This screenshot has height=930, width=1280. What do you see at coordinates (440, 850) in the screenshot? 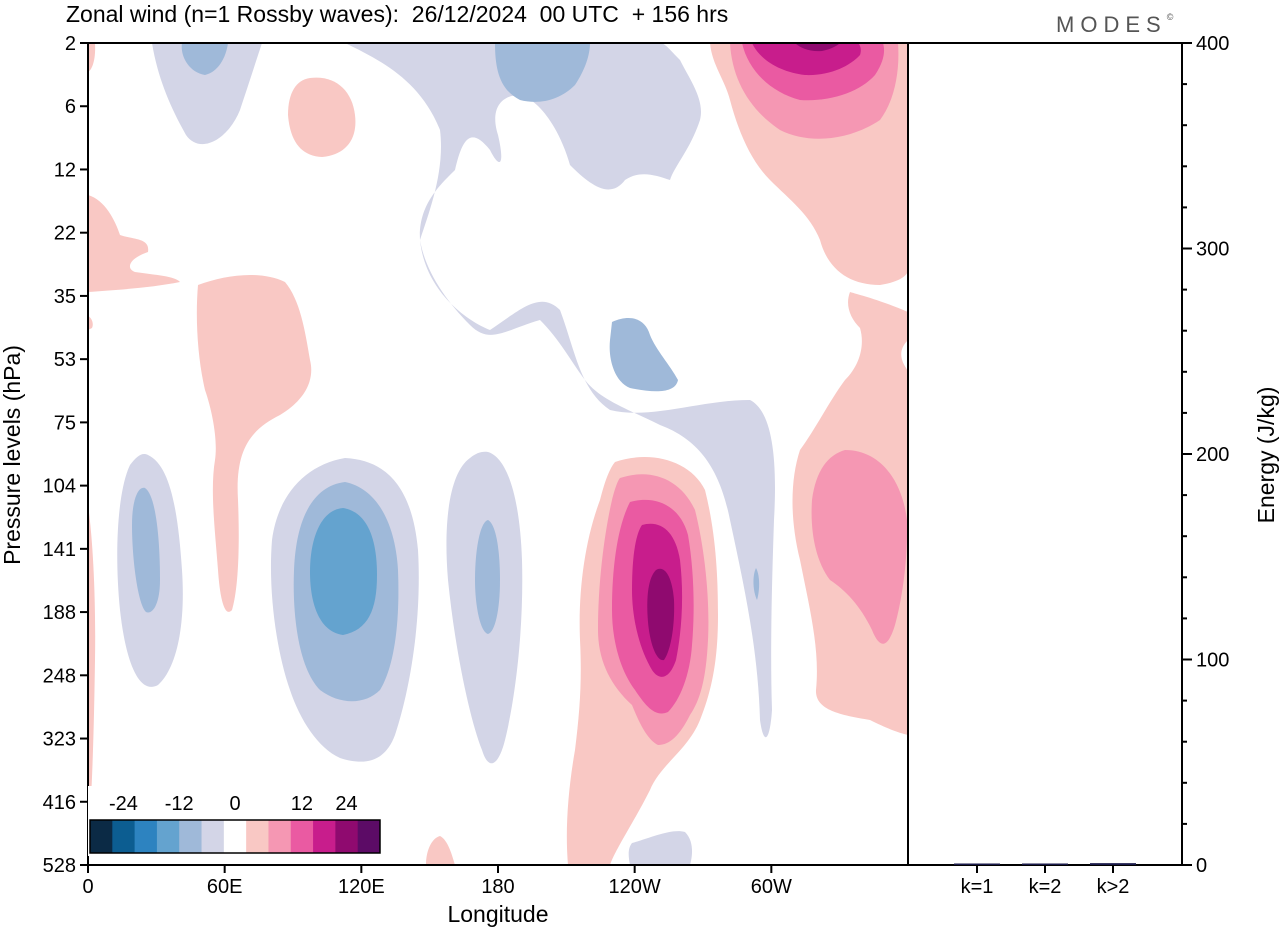
I see `contour-pos-bottom` at bounding box center [440, 850].